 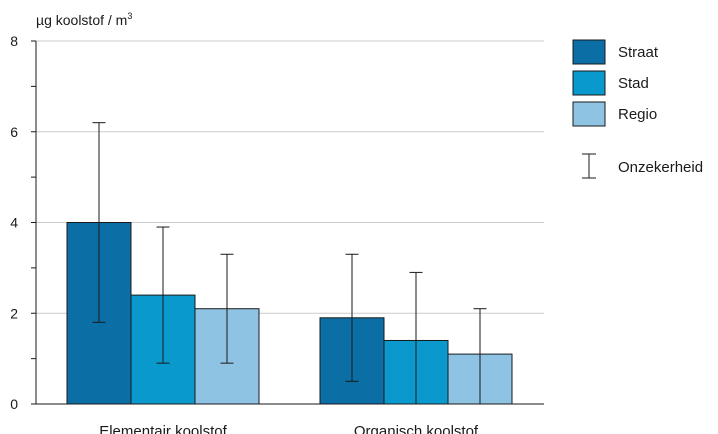 I want to click on y-tick-label: 8, so click(x=14, y=41).